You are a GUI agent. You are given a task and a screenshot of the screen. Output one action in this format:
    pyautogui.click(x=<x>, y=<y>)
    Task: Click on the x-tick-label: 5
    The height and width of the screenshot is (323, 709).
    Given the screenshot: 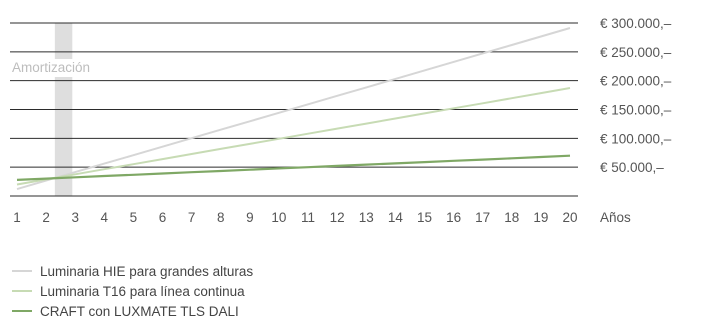 What is the action you would take?
    pyautogui.click(x=134, y=217)
    